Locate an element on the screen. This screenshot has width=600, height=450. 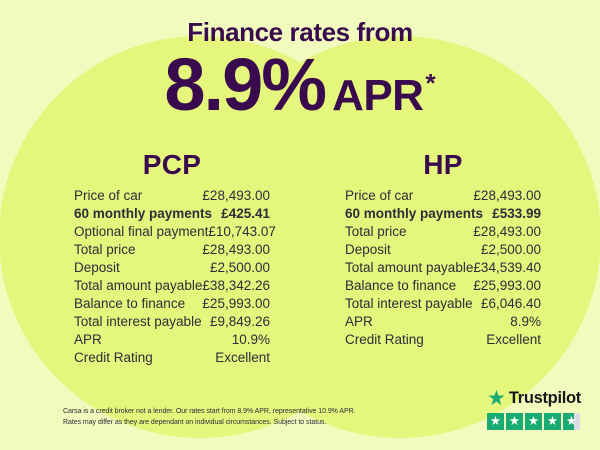
rate-footnote-marker: * is located at coordinates (430, 83).